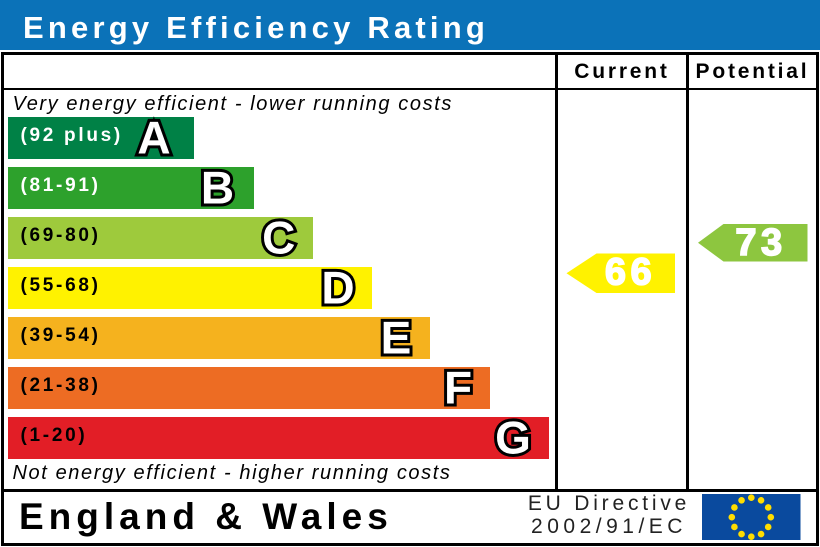 This screenshot has height=547, width=820. I want to click on svg-text: 73, so click(760, 243).